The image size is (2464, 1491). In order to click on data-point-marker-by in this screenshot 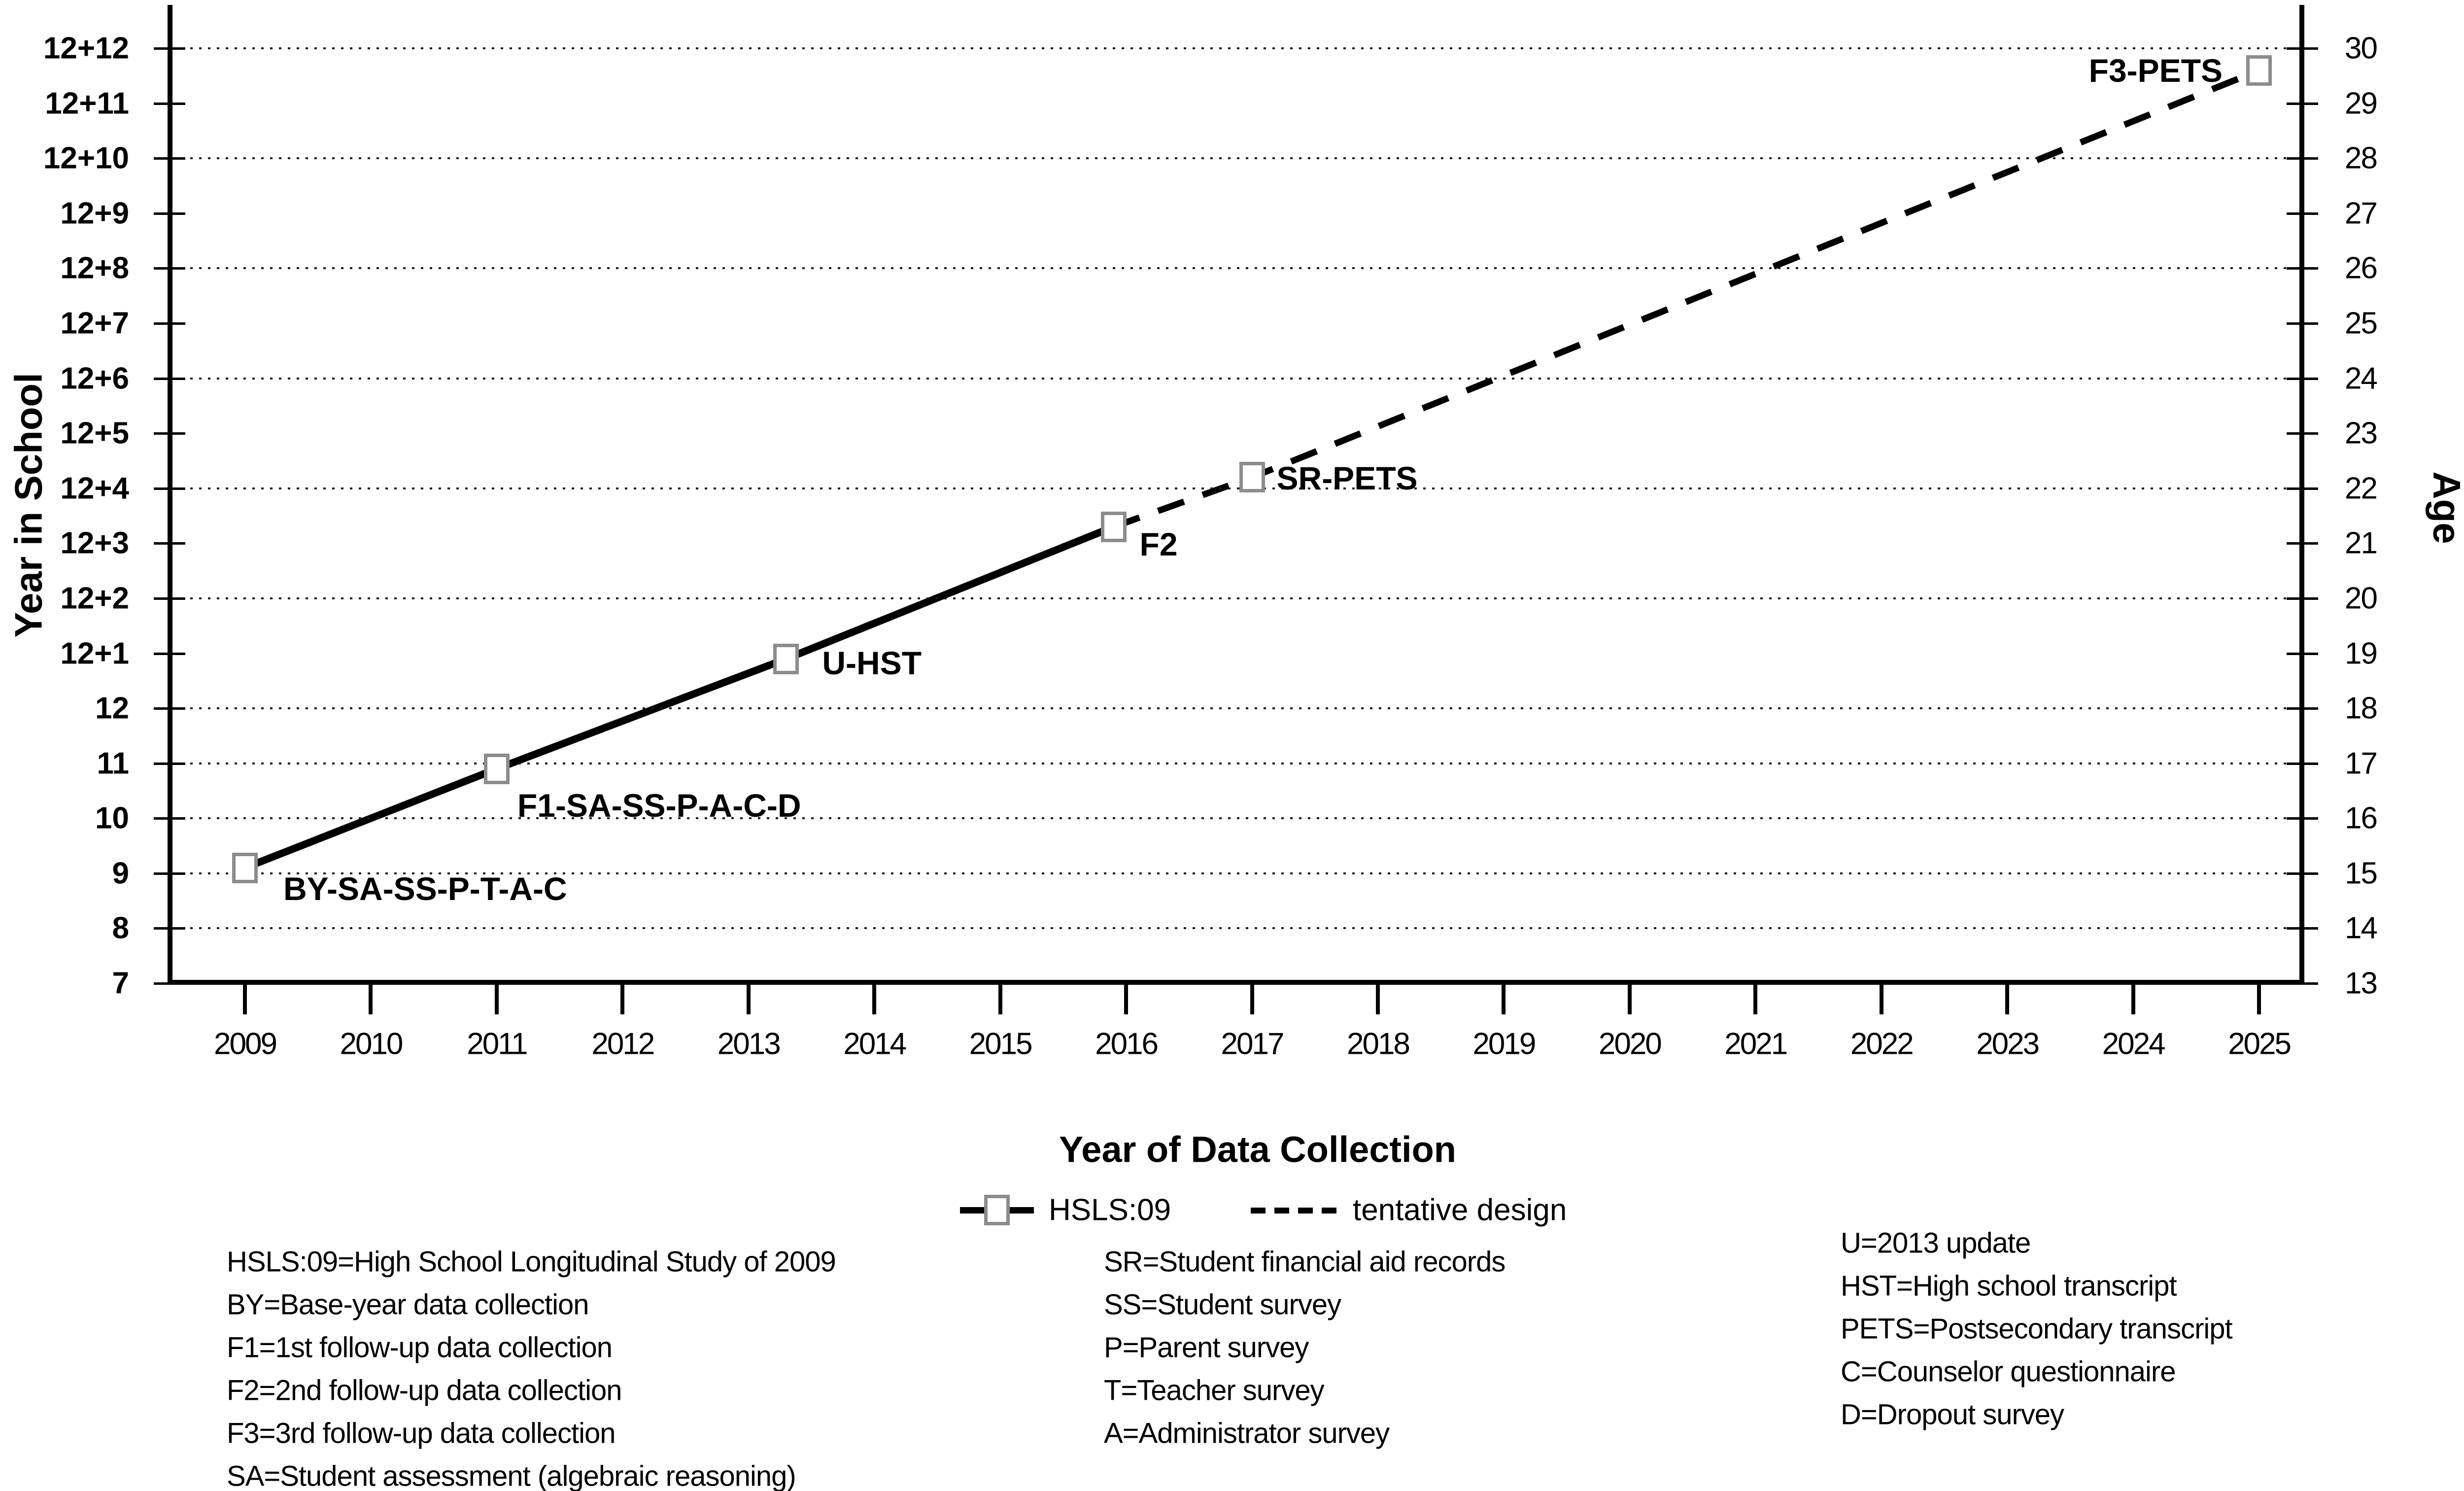, I will do `click(245, 867)`.